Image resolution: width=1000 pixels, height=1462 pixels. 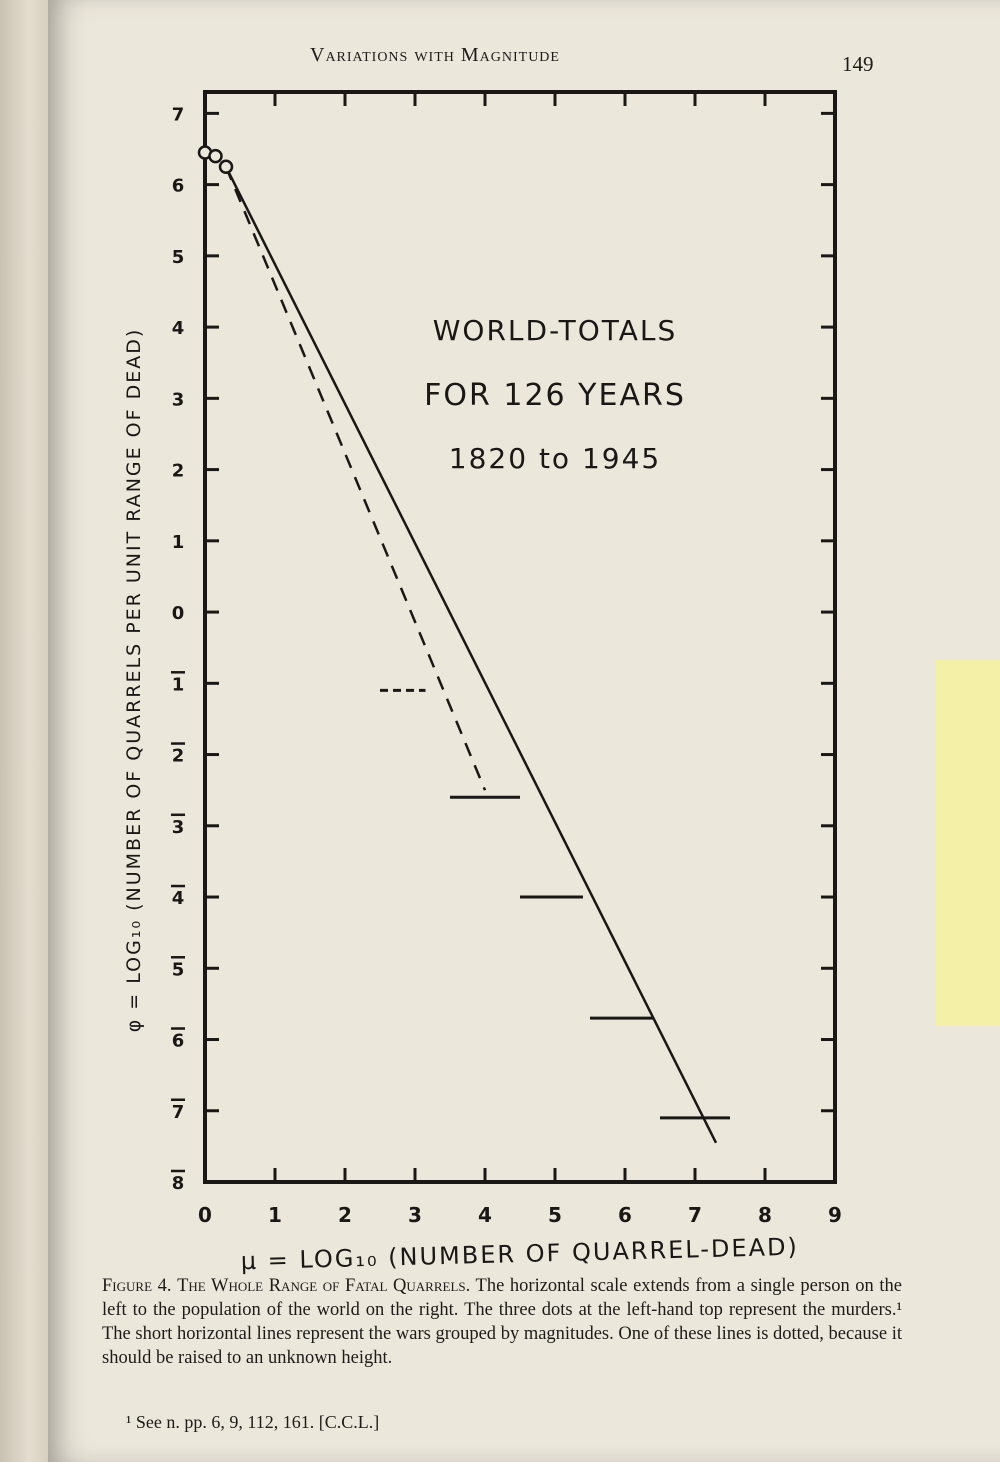 What do you see at coordinates (178, 1183) in the screenshot?
I see `y-tick-label: 8` at bounding box center [178, 1183].